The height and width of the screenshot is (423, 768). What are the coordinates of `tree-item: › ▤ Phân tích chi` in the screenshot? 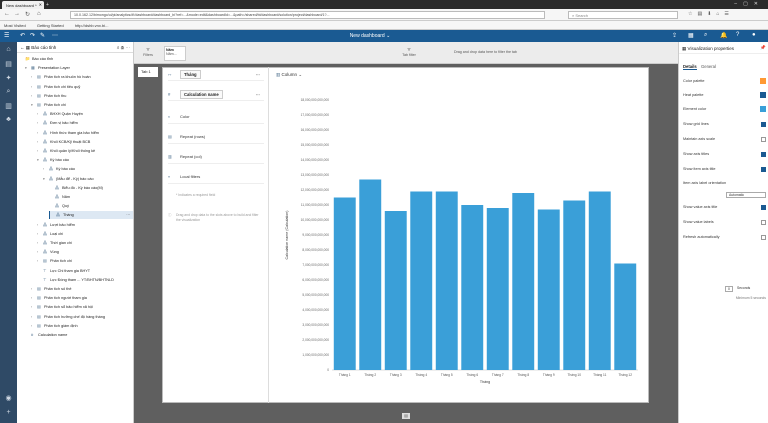 It's located at (85, 261).